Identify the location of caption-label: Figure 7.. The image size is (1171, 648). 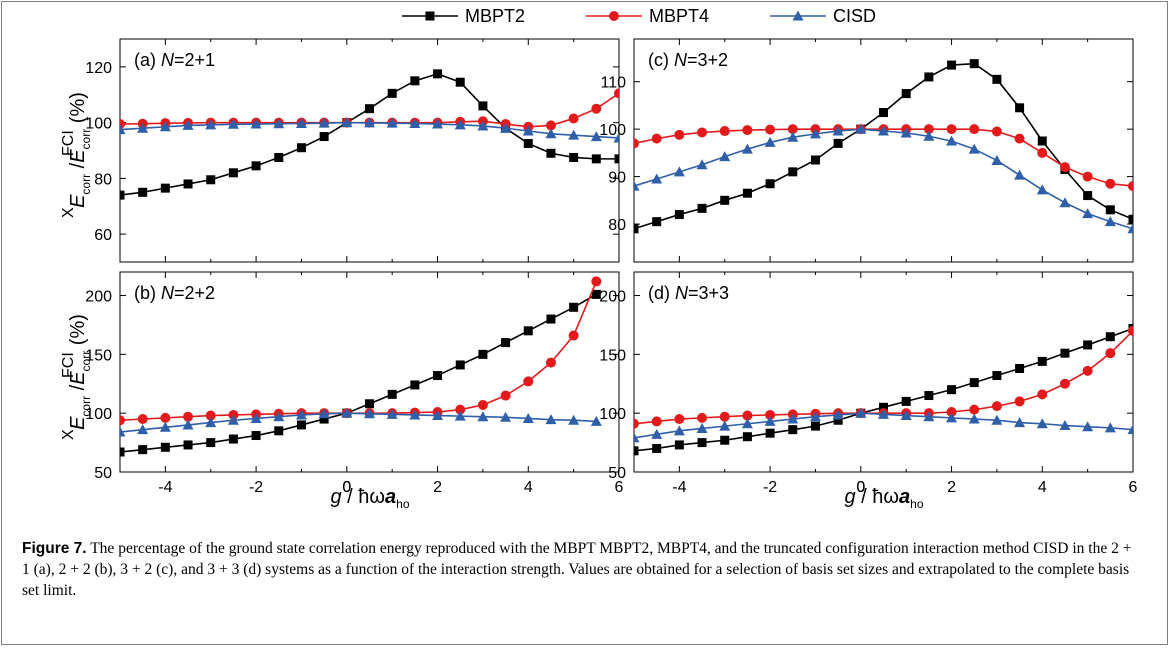
(54, 548).